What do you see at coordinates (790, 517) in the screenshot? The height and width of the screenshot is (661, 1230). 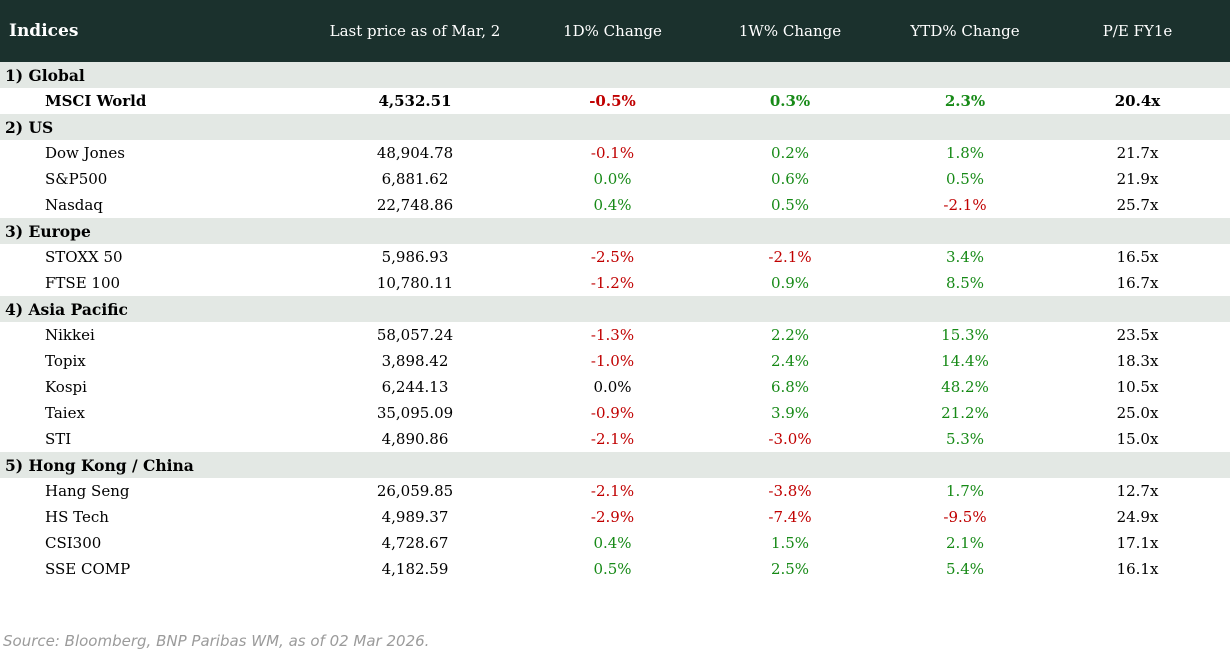 I see `change-1w: -7.4%` at bounding box center [790, 517].